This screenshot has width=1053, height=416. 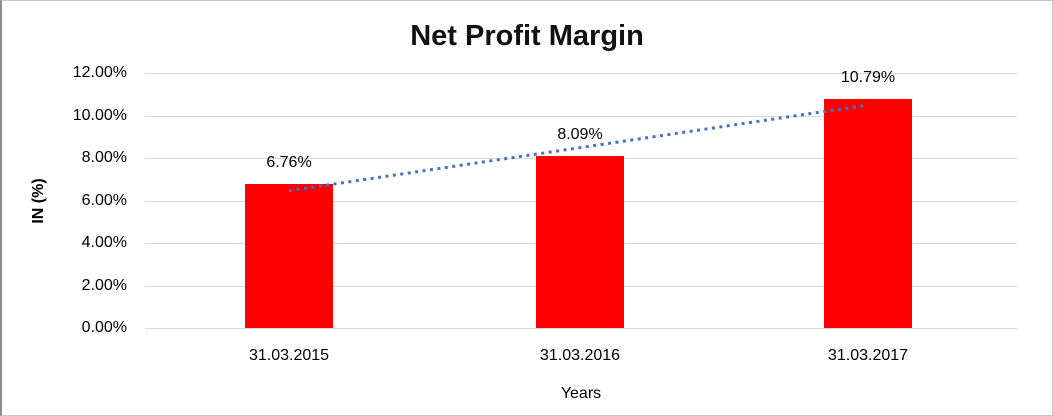 I want to click on bar-data-label: 6.76%, so click(x=289, y=163).